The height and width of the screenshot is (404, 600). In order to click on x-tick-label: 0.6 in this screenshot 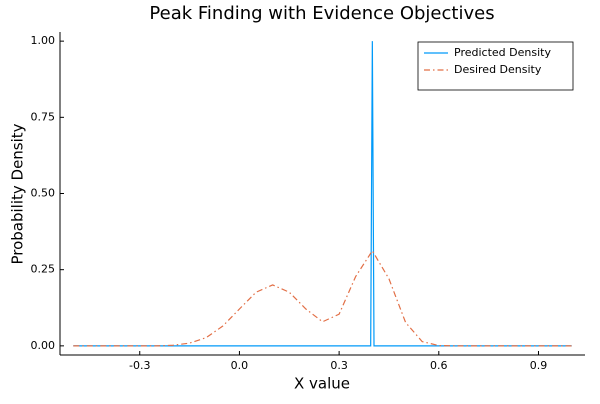, I will do `click(439, 365)`.